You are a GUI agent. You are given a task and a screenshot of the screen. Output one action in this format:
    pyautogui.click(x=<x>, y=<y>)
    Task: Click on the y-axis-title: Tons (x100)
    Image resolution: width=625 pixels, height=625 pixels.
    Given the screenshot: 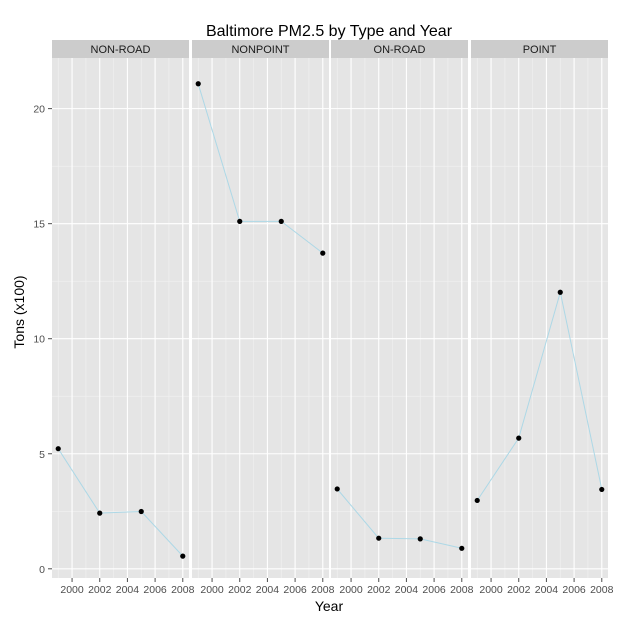 What is the action you would take?
    pyautogui.click(x=19, y=311)
    